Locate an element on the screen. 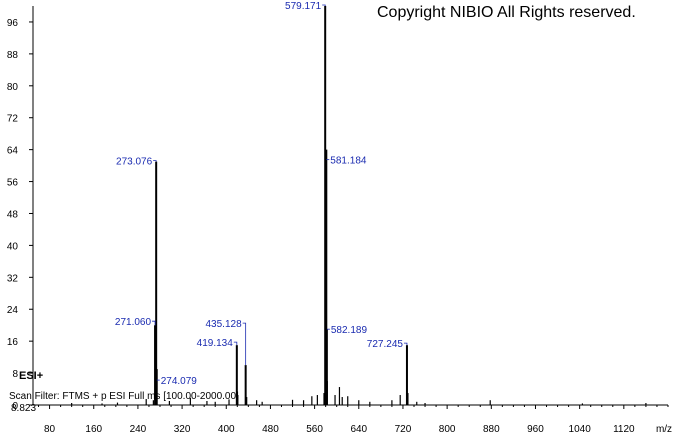 This screenshot has height=434, width=674. x-tick-label: 320 is located at coordinates (182, 429).